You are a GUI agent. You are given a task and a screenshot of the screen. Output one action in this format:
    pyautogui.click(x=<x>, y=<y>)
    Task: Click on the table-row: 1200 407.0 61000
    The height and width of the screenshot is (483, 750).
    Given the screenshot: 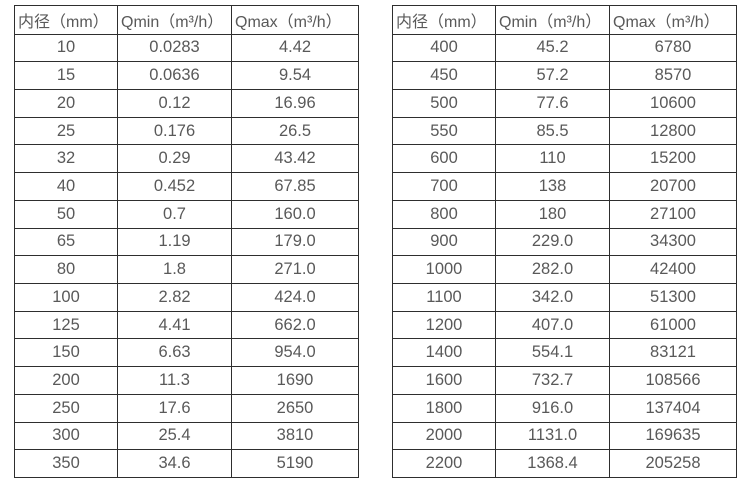 What is the action you would take?
    pyautogui.click(x=564, y=325)
    